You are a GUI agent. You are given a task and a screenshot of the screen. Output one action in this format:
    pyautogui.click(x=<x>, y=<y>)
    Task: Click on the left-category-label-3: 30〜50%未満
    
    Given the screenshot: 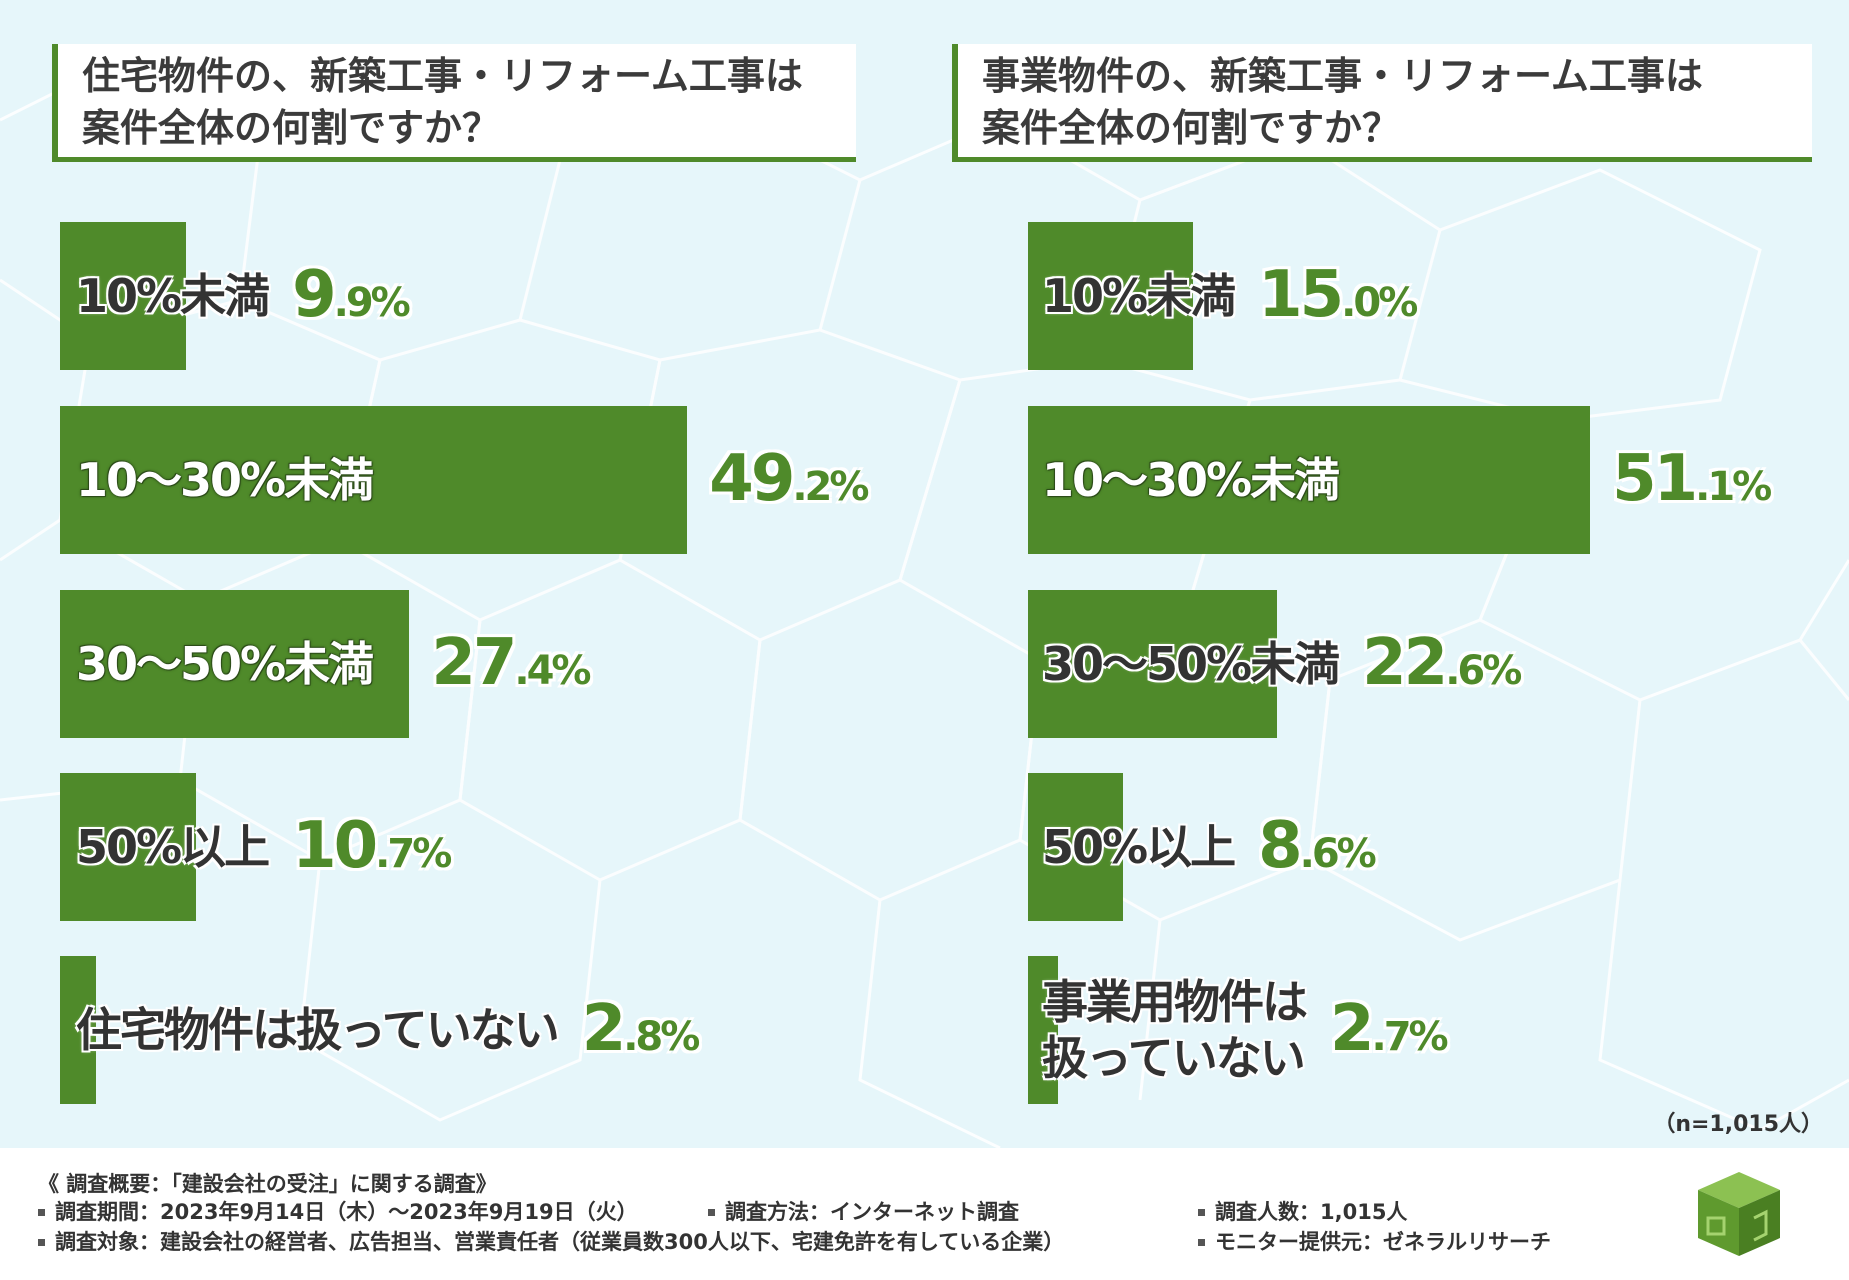 What is the action you would take?
    pyautogui.click(x=225, y=664)
    